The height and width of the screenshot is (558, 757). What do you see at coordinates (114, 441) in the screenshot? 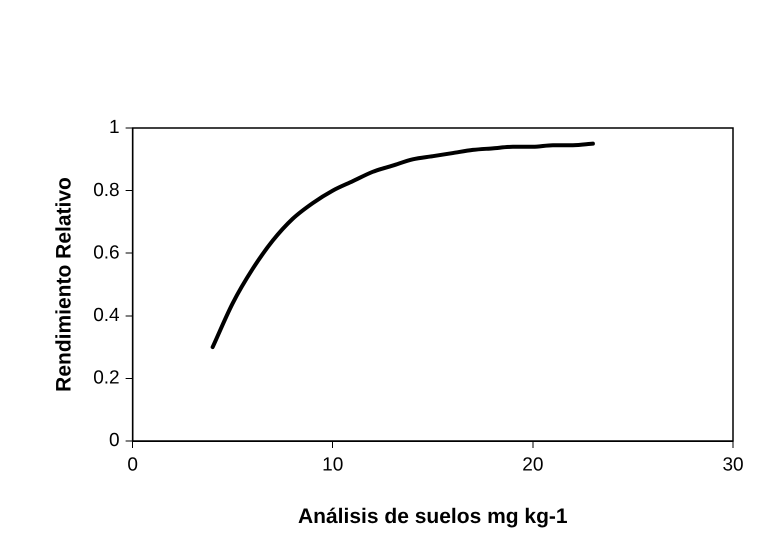
I see `y-tick-label: 0` at bounding box center [114, 441].